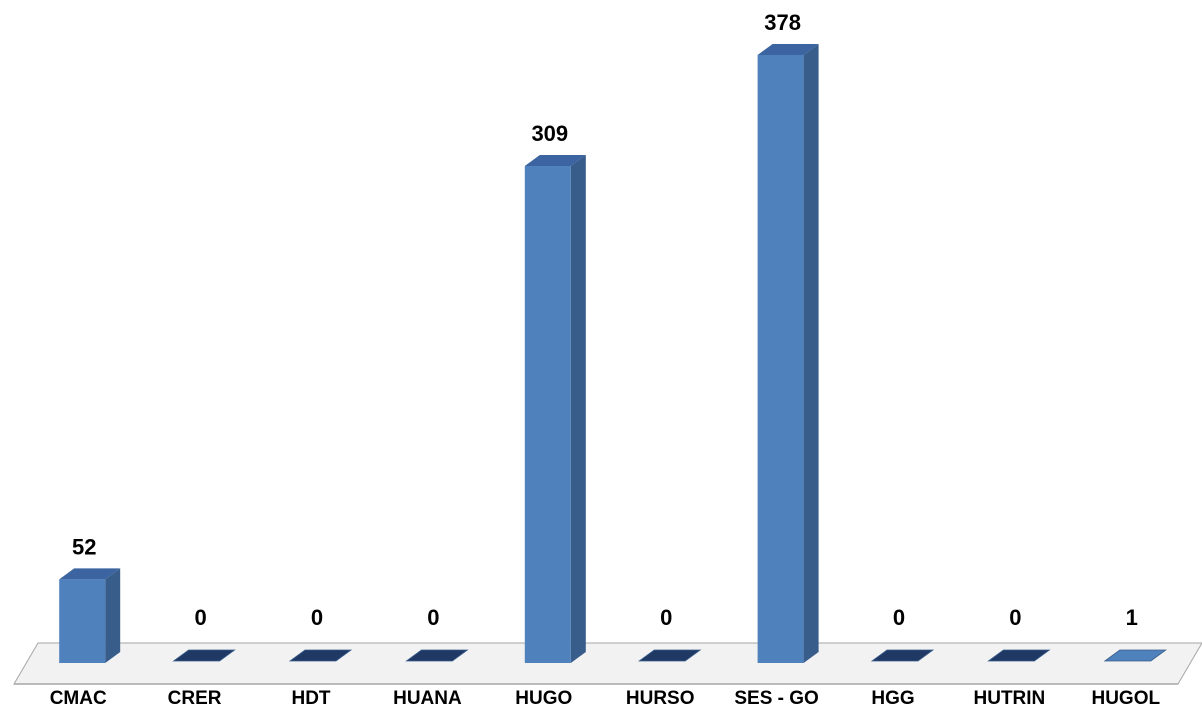 This screenshot has width=1202, height=717. I want to click on category-label: HDT, so click(310, 698).